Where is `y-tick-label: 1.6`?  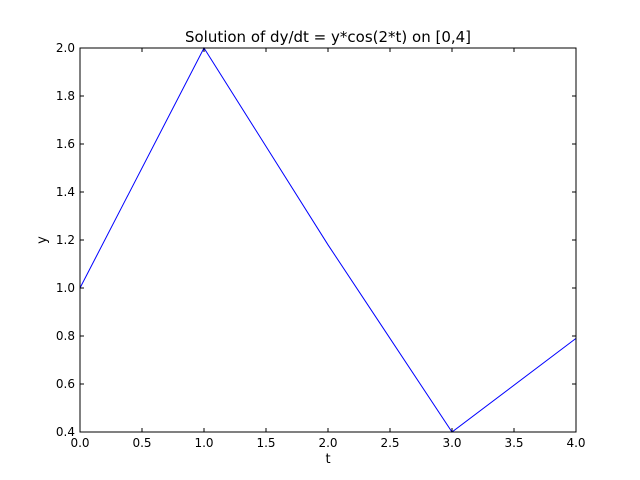
y-tick-label: 1.6 is located at coordinates (65, 144).